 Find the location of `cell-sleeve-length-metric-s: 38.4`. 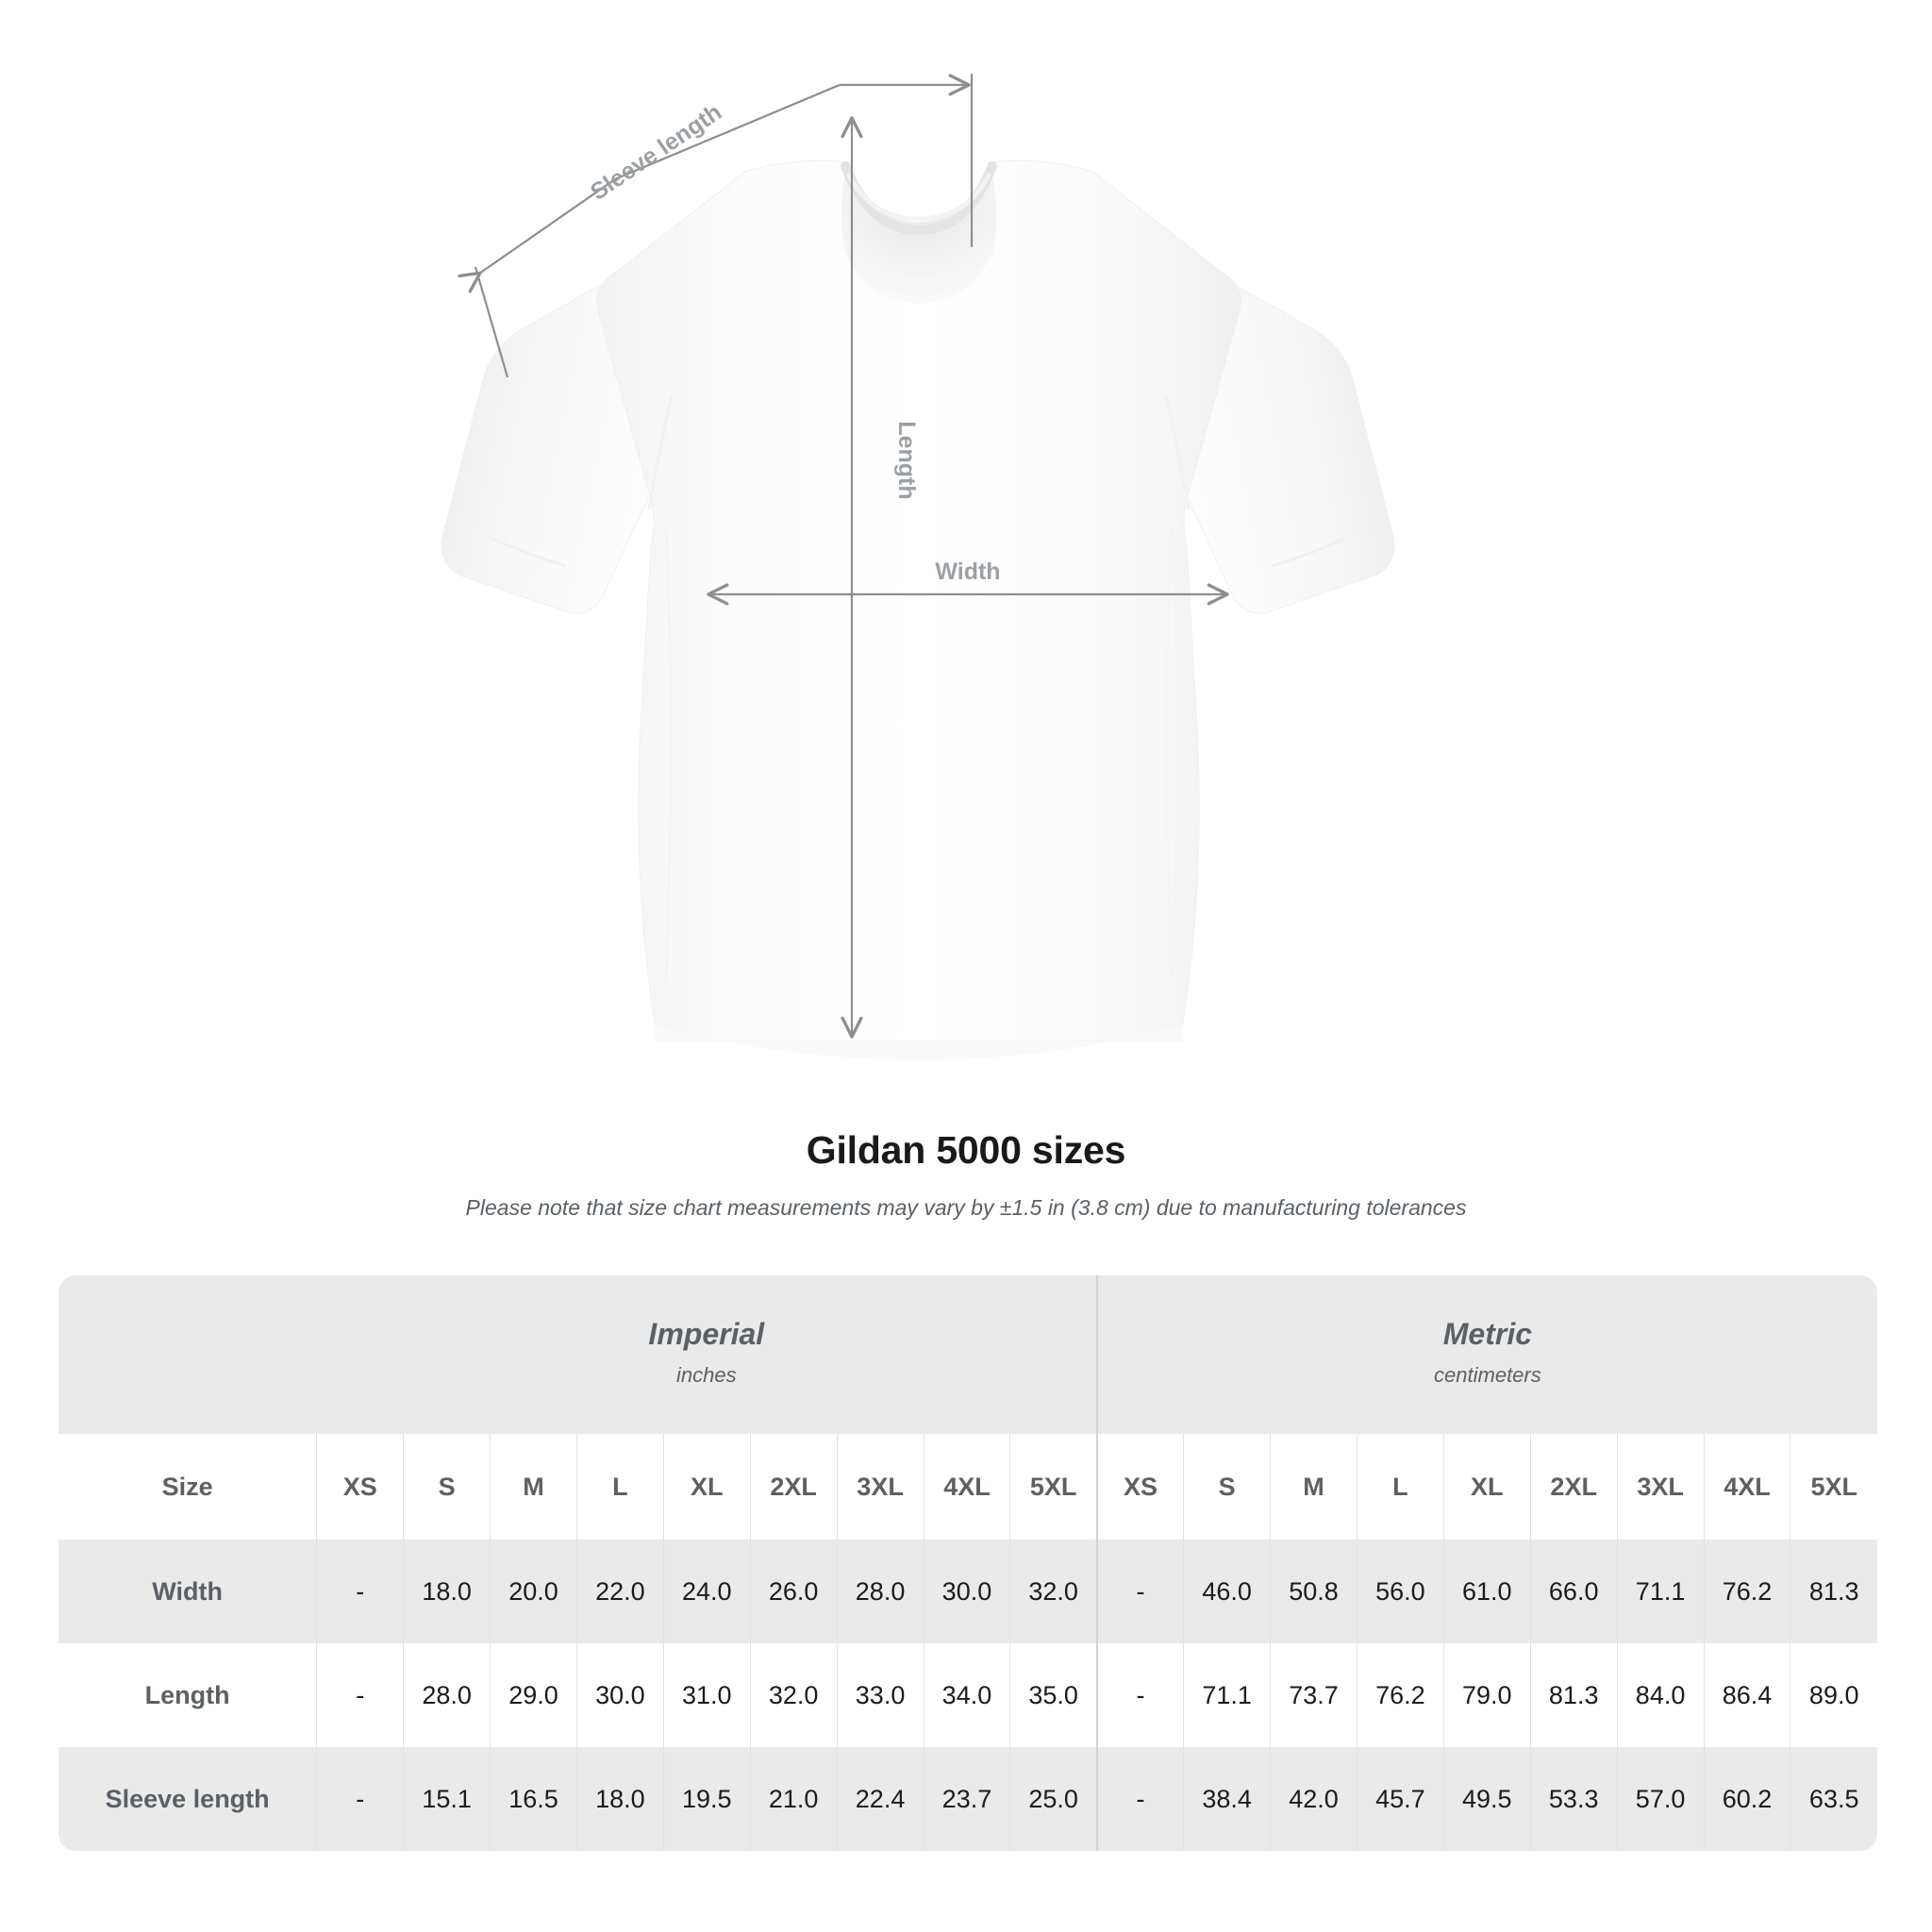

cell-sleeve-length-metric-s: 38.4 is located at coordinates (1227, 1799).